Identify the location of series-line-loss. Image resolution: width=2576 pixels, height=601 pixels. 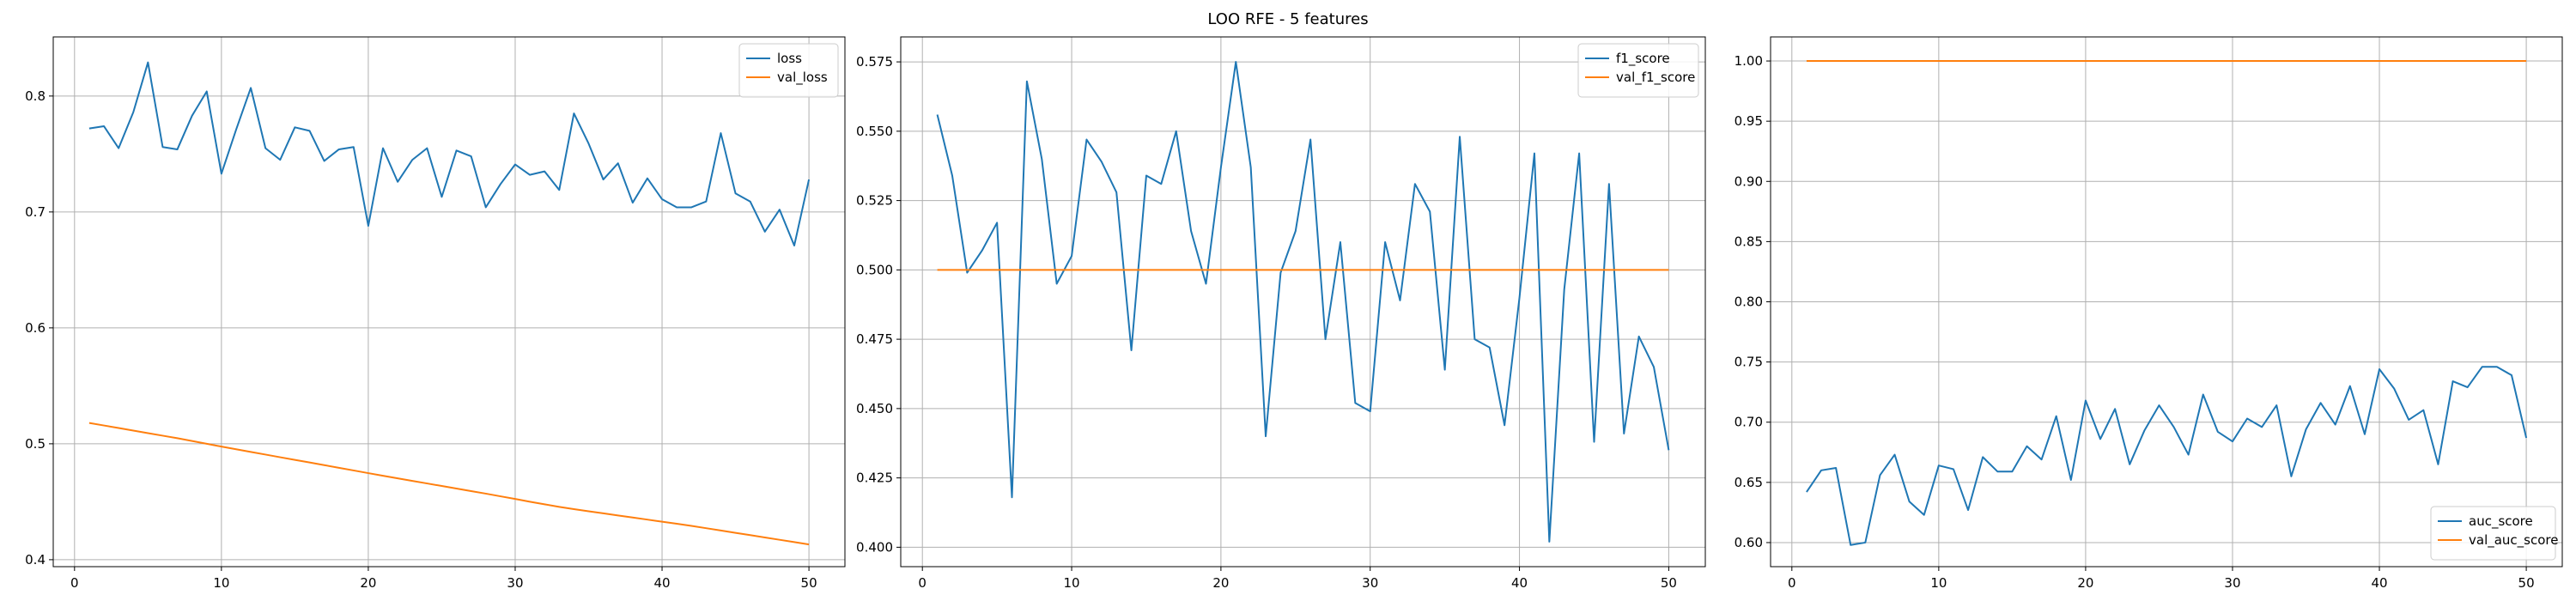
(450, 154).